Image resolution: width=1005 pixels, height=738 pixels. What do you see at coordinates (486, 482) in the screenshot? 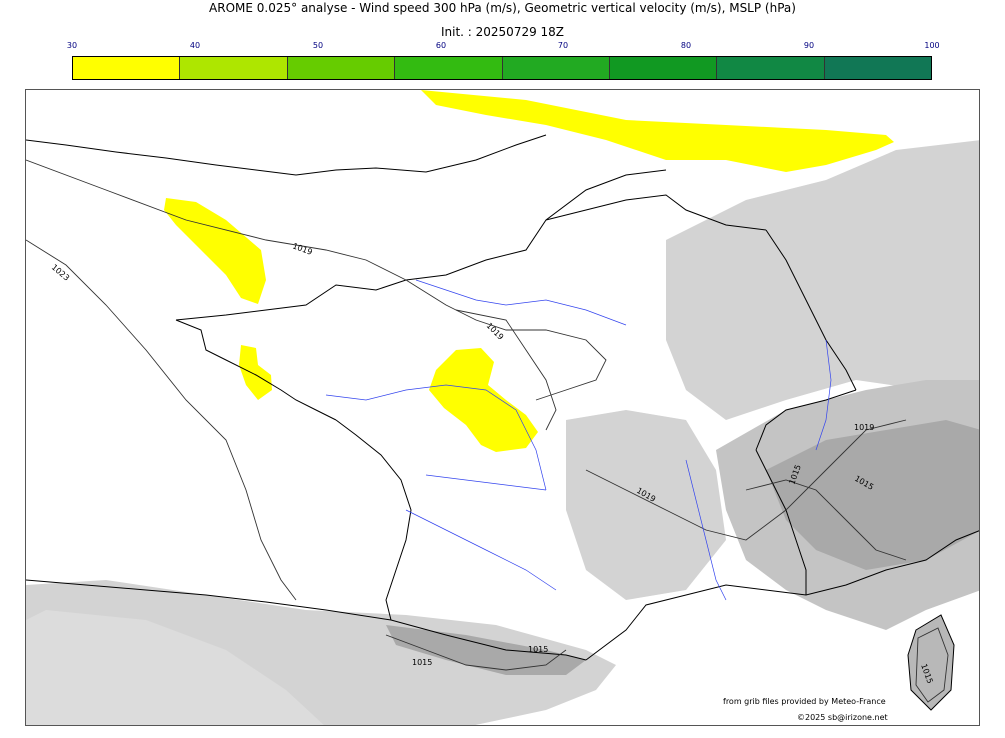
I see `river-dordogne` at bounding box center [486, 482].